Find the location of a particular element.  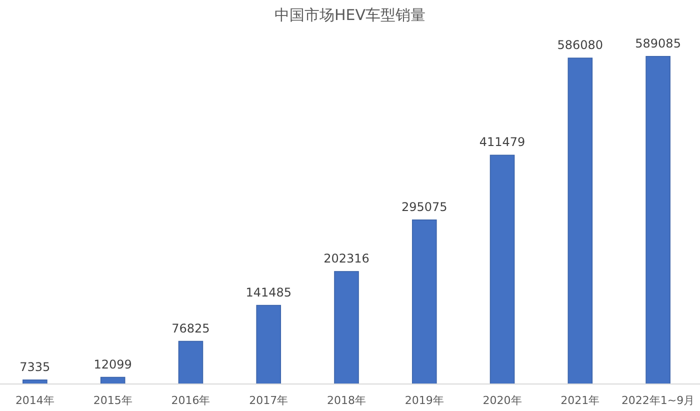

data-label: 12099 is located at coordinates (113, 364).